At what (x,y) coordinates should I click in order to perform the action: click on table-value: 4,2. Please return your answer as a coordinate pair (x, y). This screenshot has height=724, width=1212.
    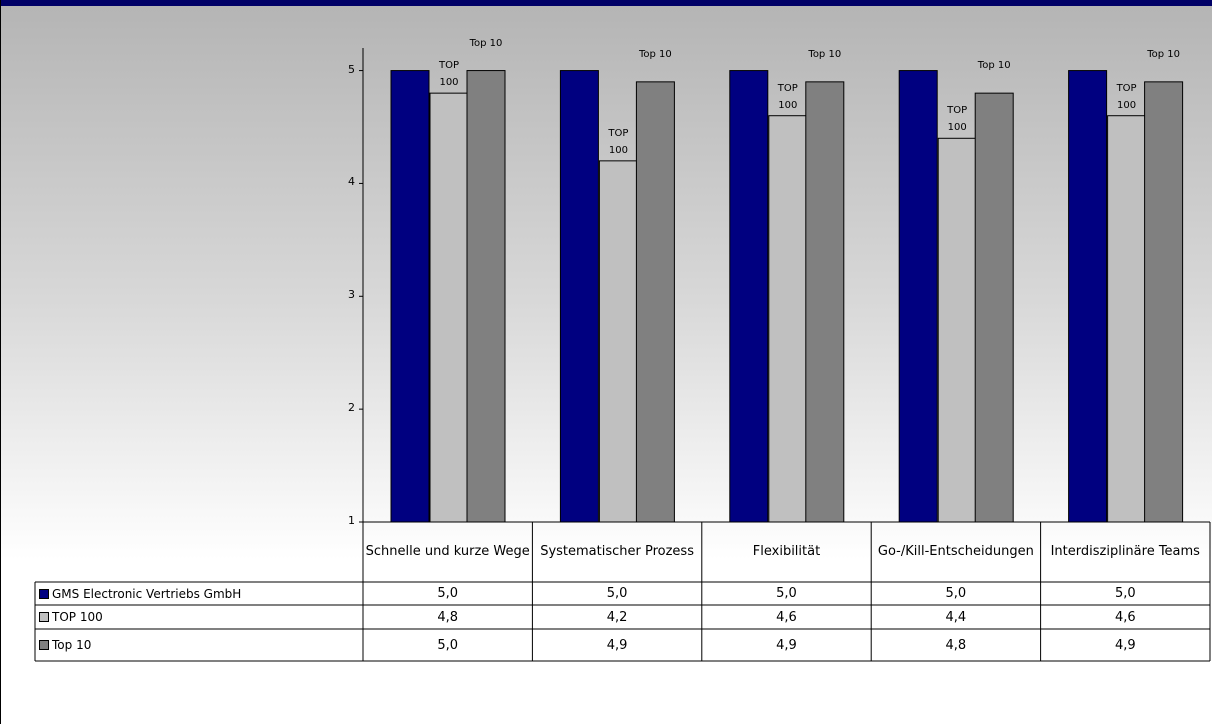
    Looking at the image, I should click on (617, 617).